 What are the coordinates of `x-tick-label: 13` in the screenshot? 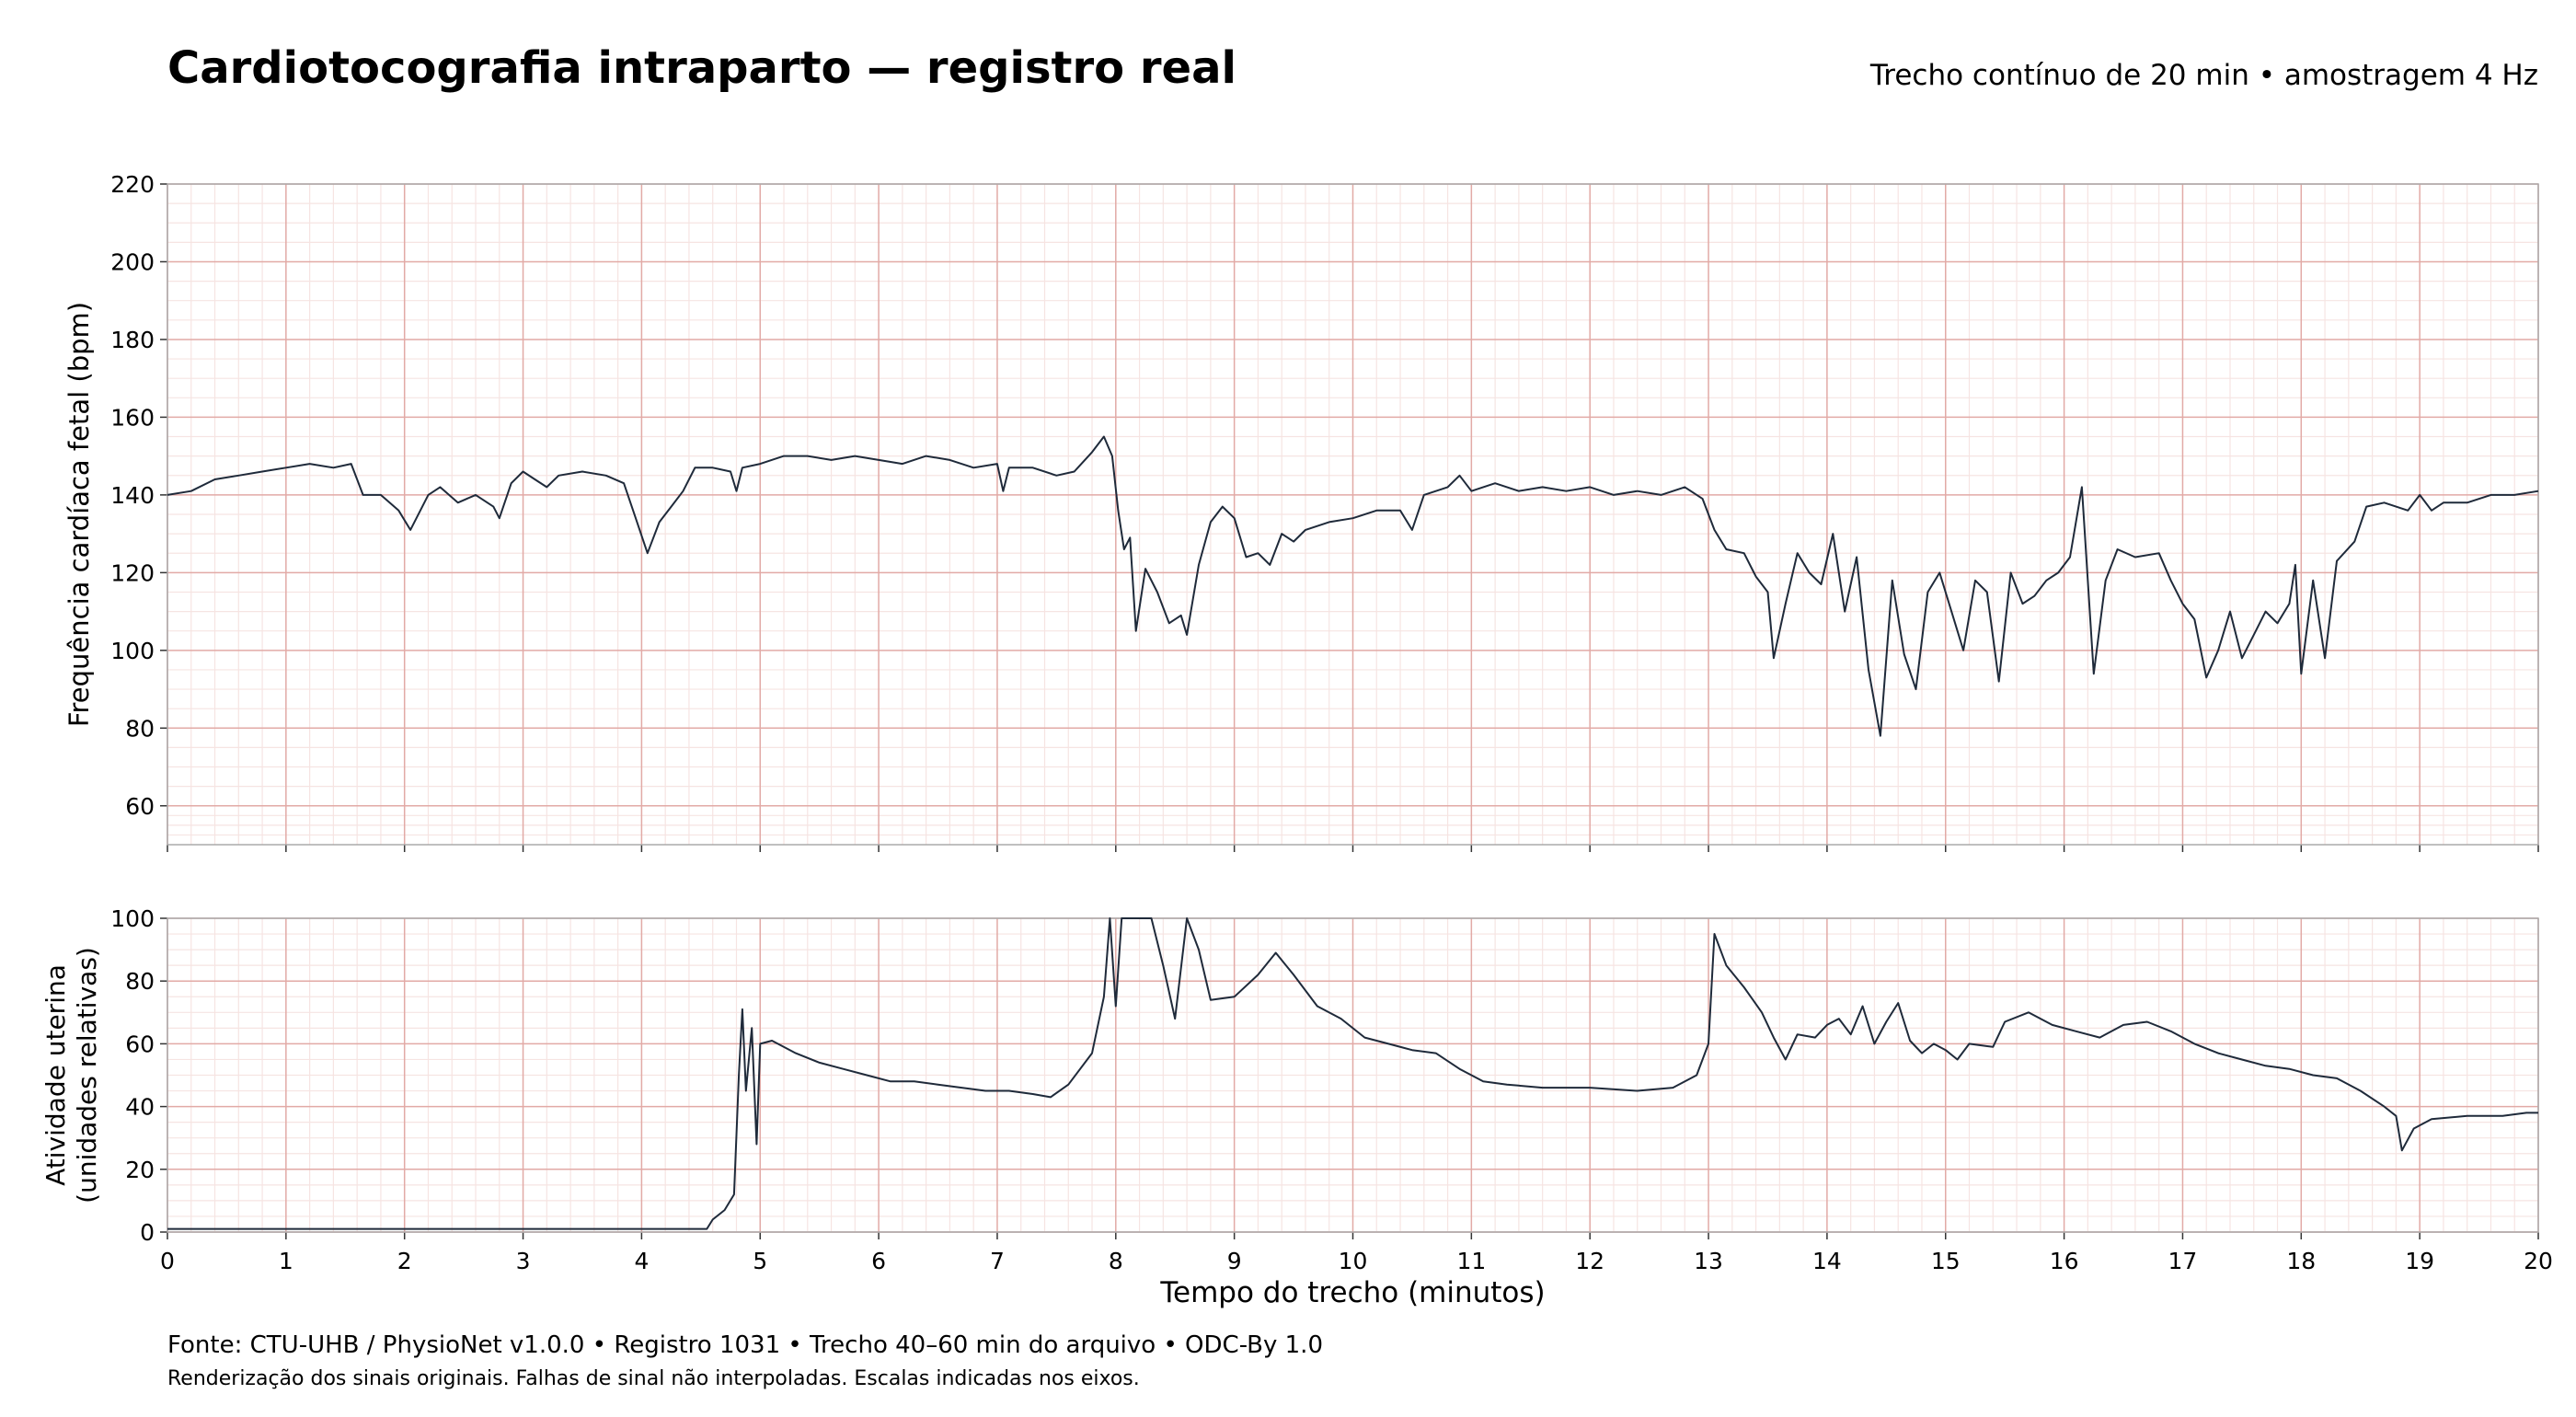 It's located at (1708, 1261).